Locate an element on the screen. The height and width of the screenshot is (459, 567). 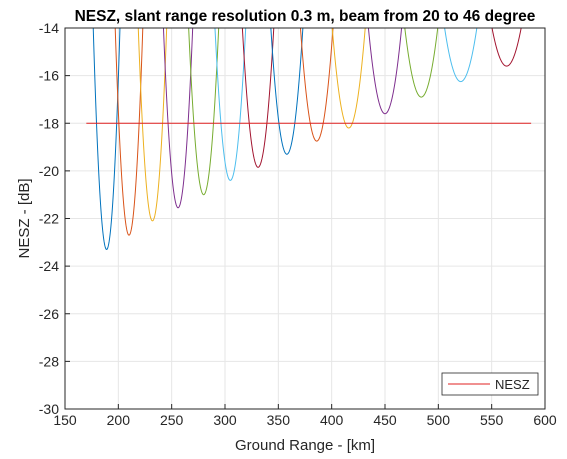
legend-entry-nesz: NESZ is located at coordinates (512, 384).